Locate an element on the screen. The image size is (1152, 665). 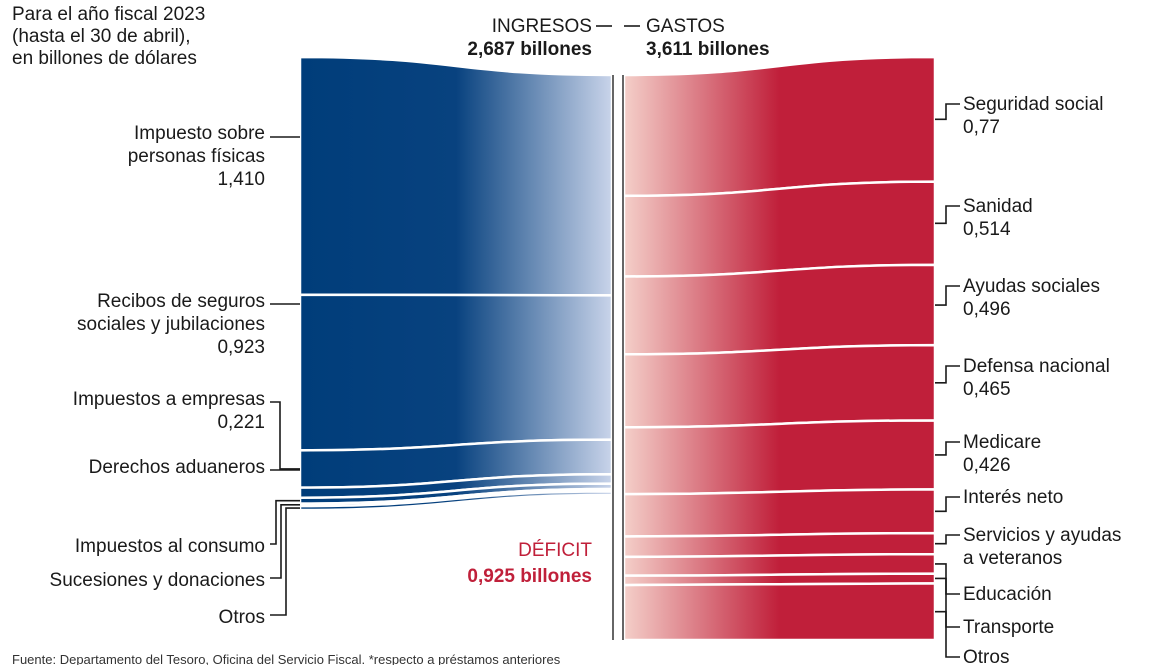
spending-category: Transporte is located at coordinates (1008, 627).